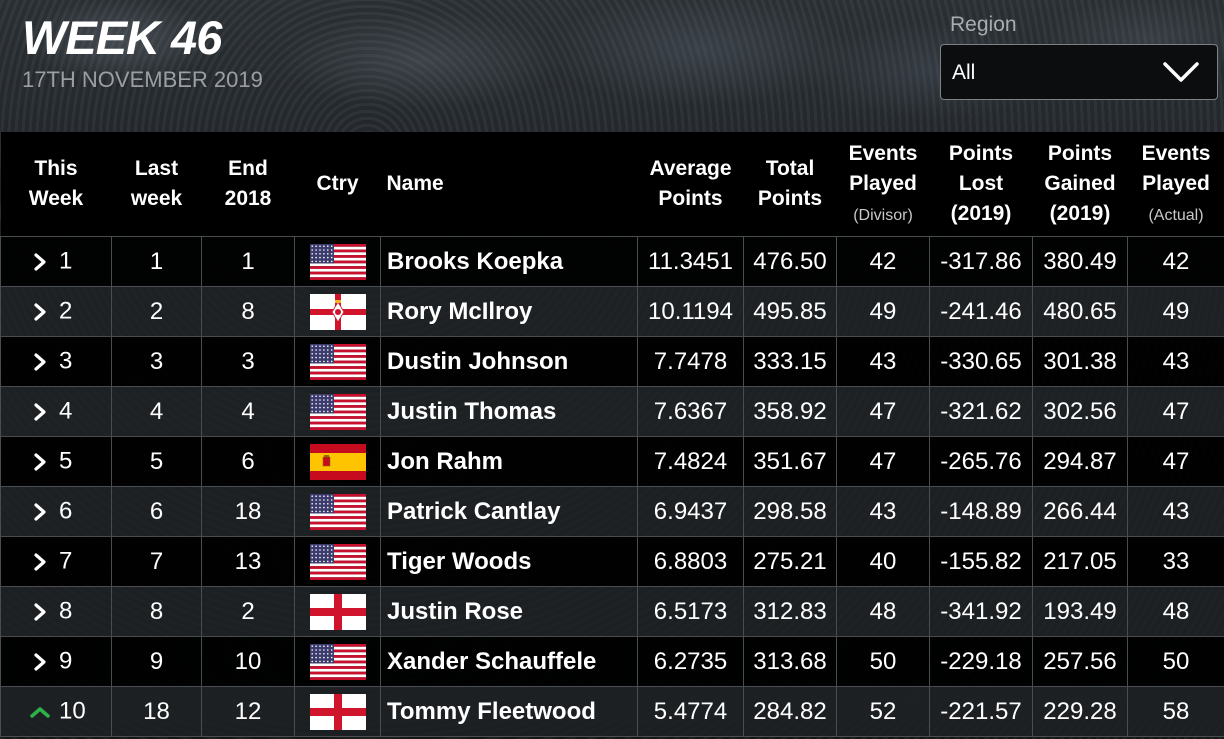 Image resolution: width=1224 pixels, height=739 pixels. What do you see at coordinates (790, 361) in the screenshot?
I see `cell-total-points: 333.15` at bounding box center [790, 361].